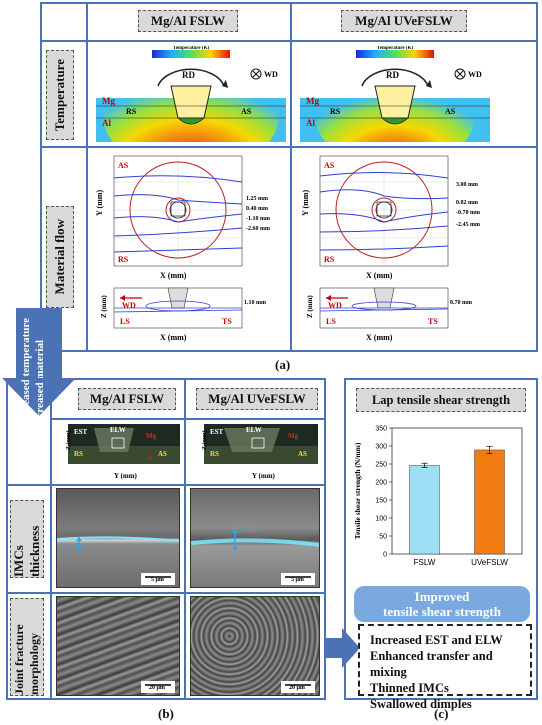  What do you see at coordinates (185, 539) in the screenshot?
I see `panel-b-grid-v2` at bounding box center [185, 539].